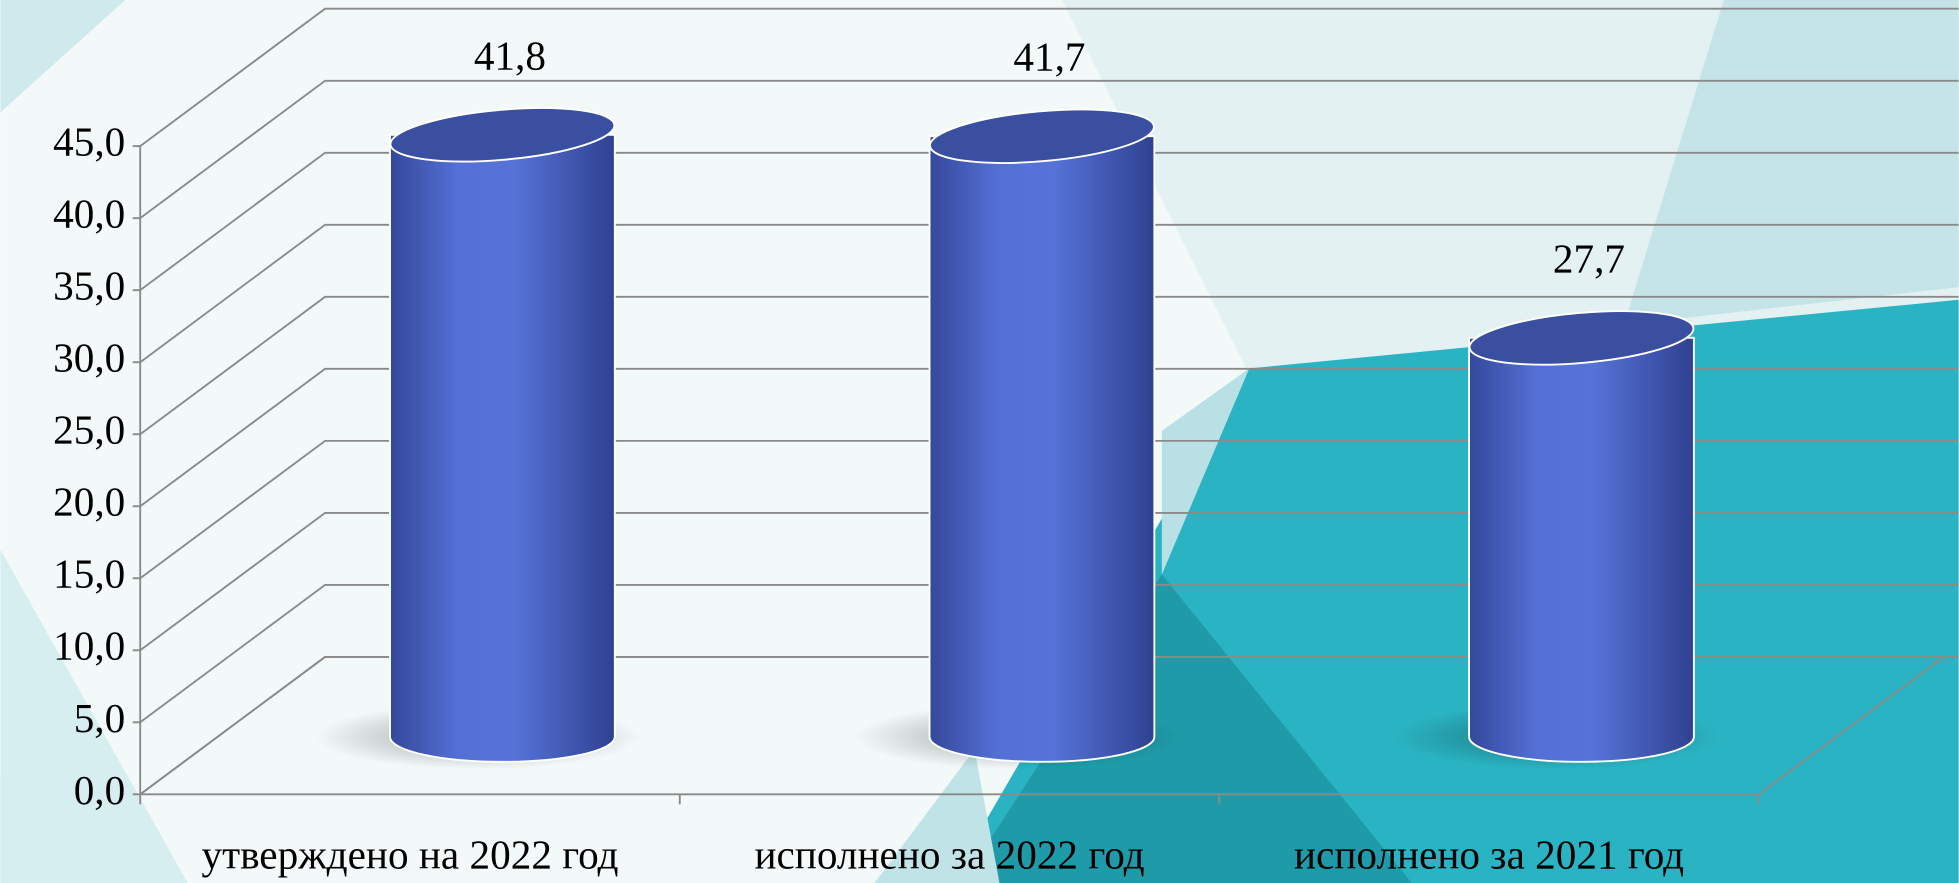 The width and height of the screenshot is (1959, 883). Describe the element at coordinates (89, 142) in the screenshot. I see `y-tick-label: 45,0` at that location.